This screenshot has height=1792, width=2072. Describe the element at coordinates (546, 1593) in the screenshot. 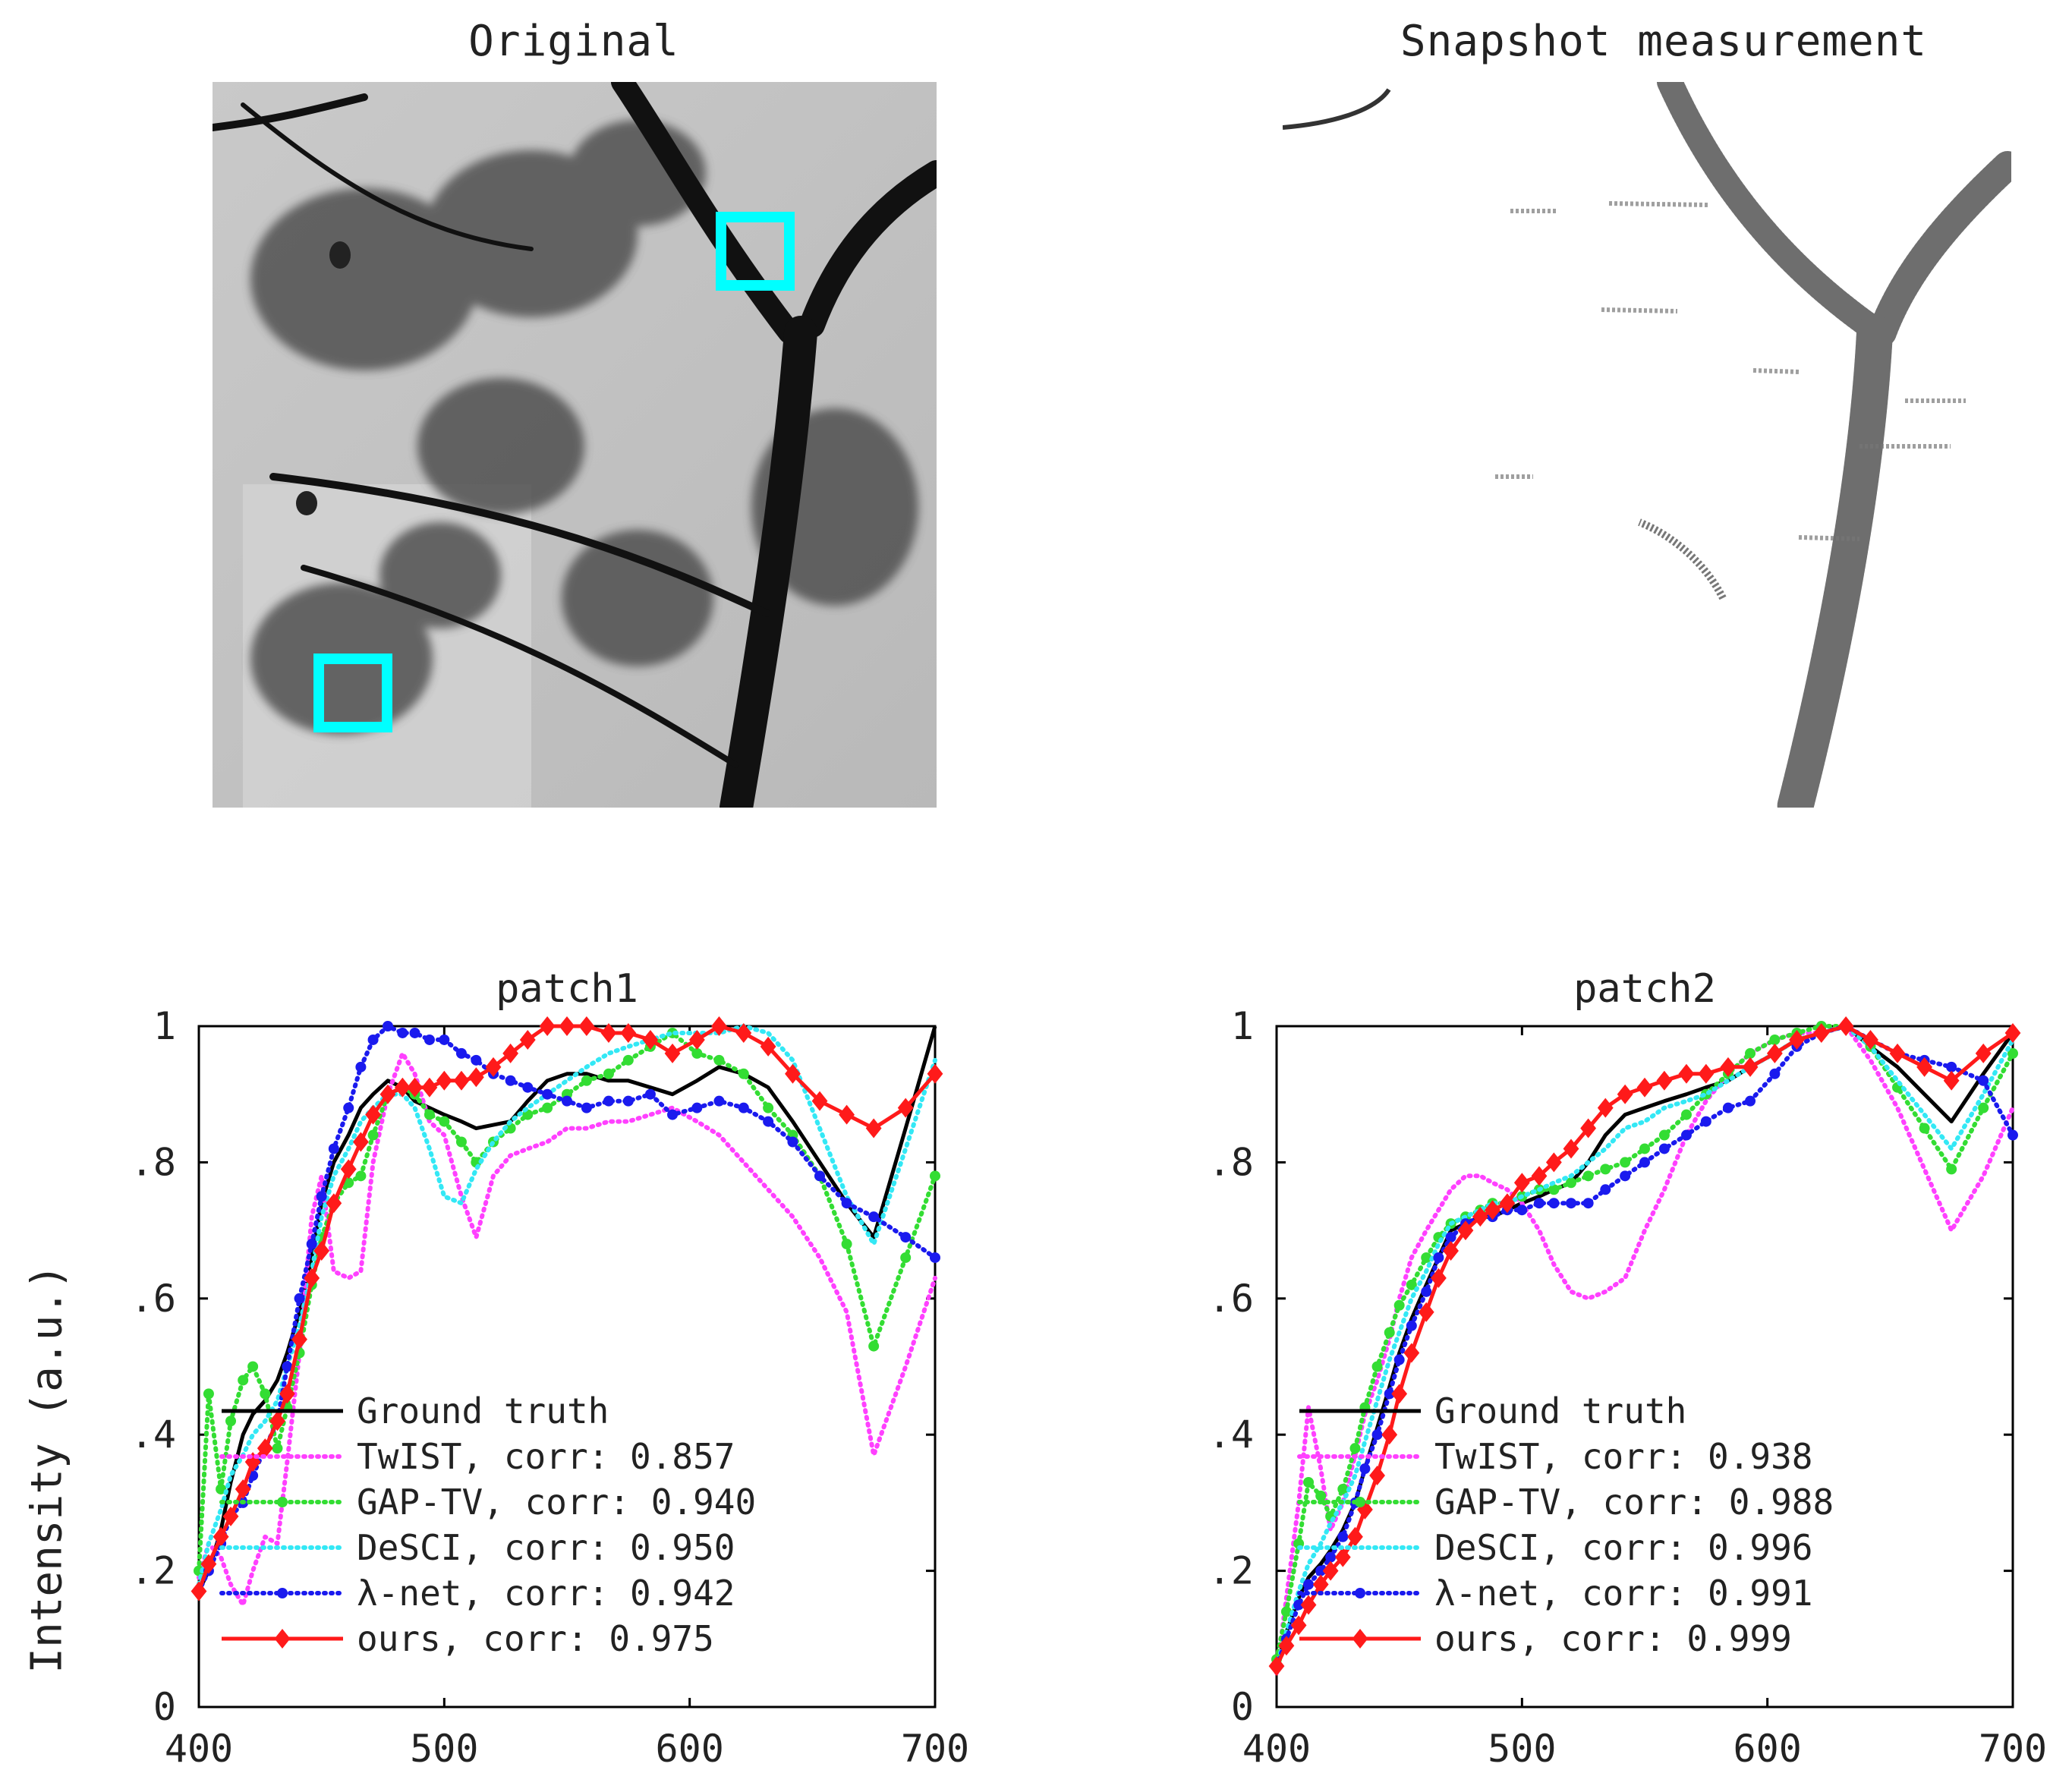

I see `legend-label: λ-net, corr: 0.942` at that location.